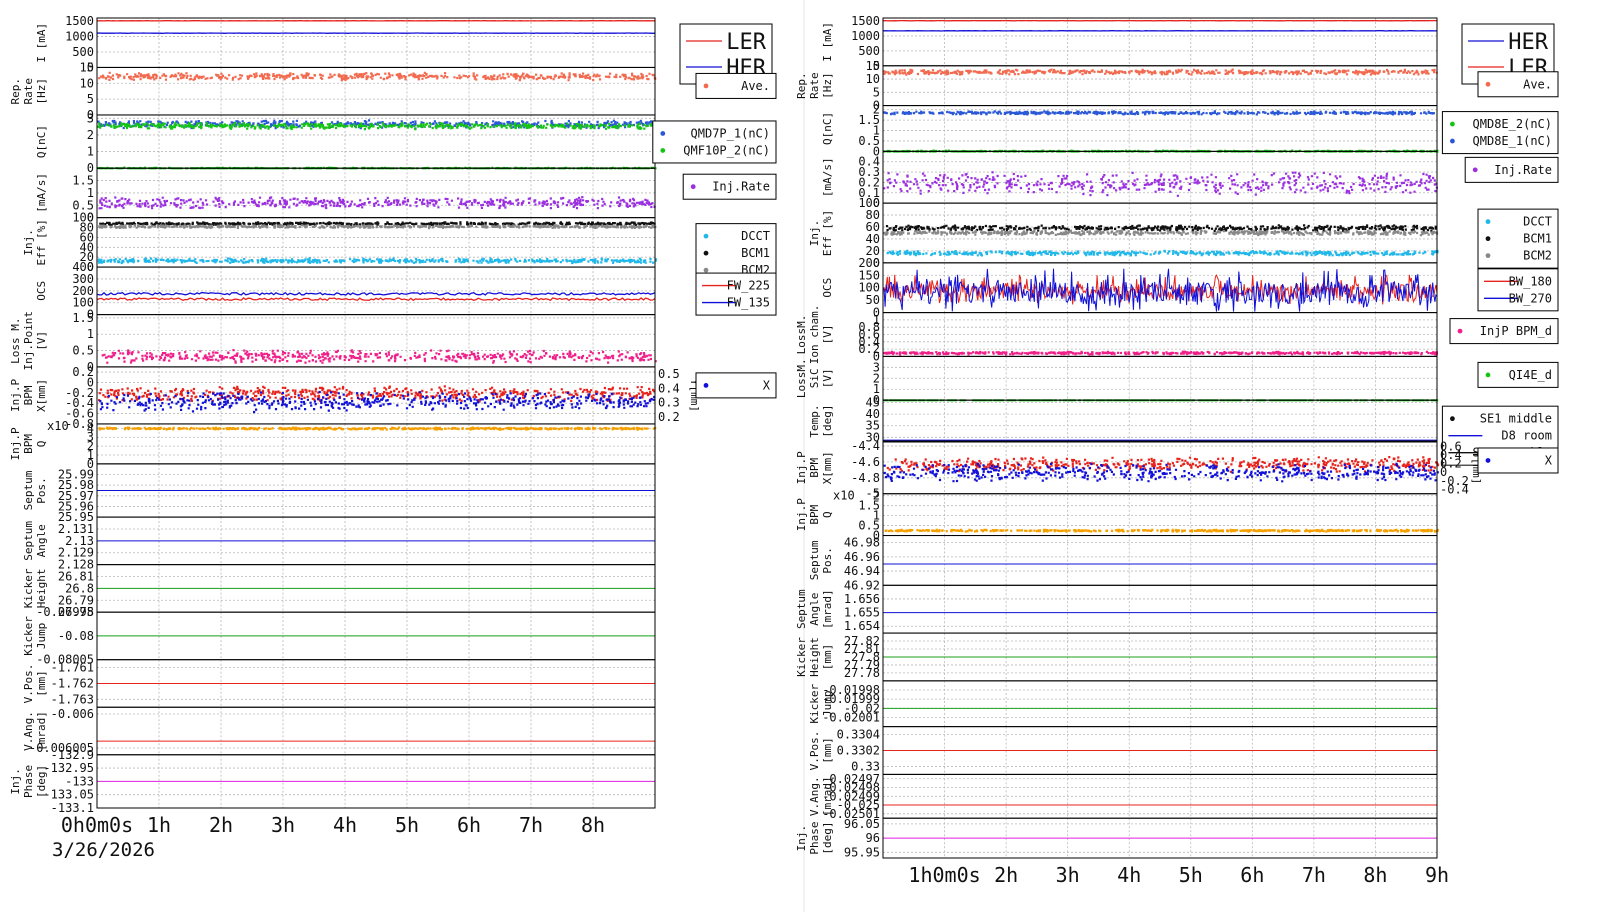  I want to click on y-axis-label: LossM., so click(801, 378).